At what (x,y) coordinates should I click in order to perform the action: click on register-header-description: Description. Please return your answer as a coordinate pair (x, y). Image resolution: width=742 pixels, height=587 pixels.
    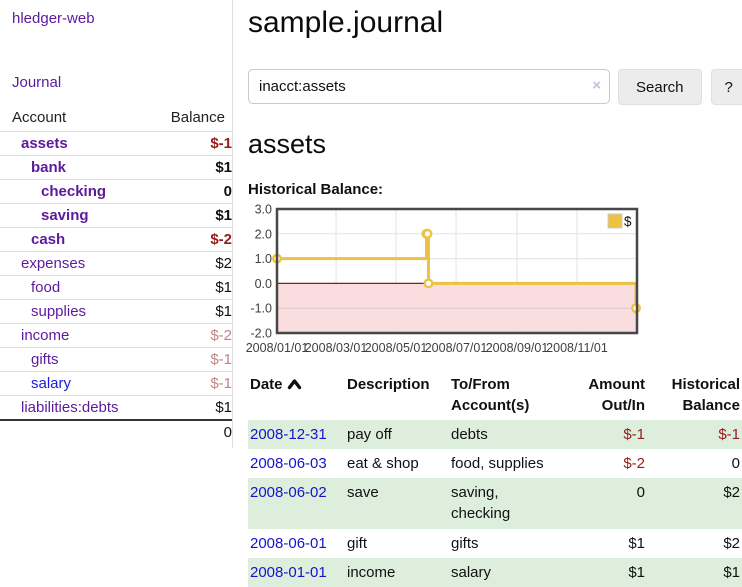
    Looking at the image, I should click on (388, 384).